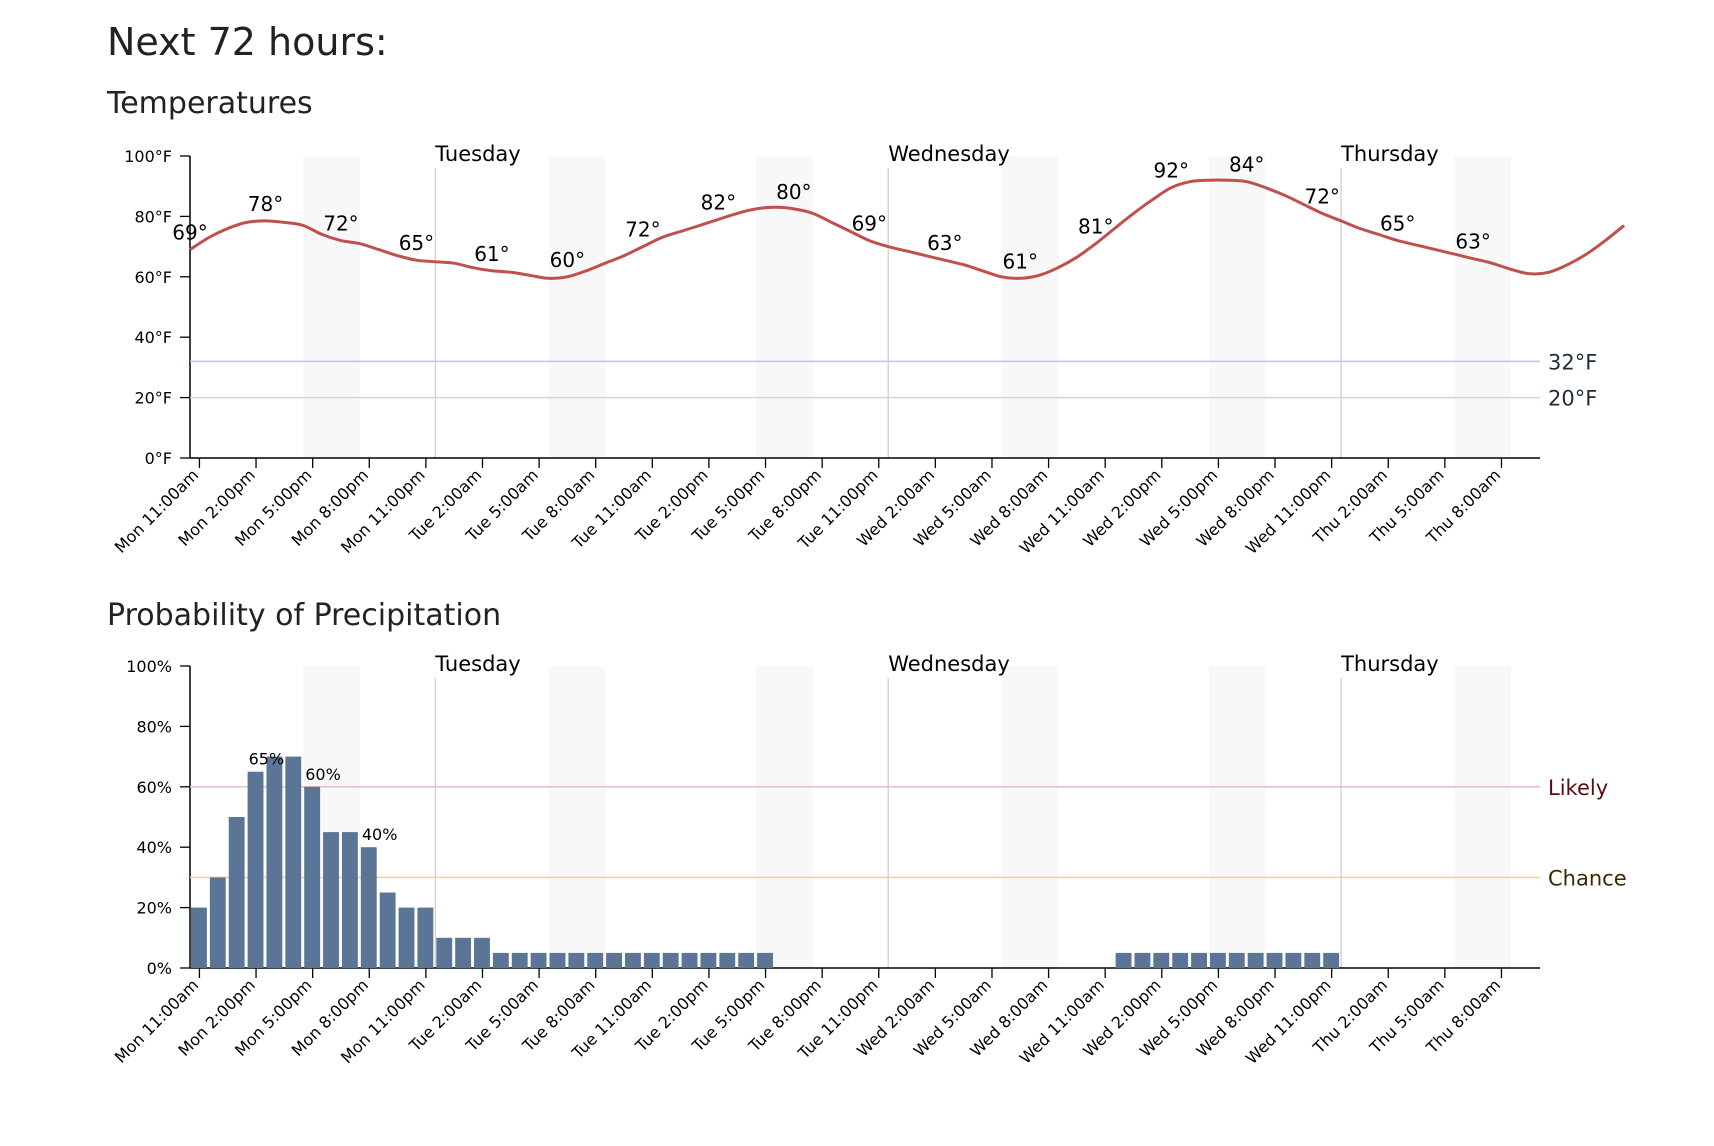  What do you see at coordinates (153, 277) in the screenshot?
I see `y-tick-label: 60°F` at bounding box center [153, 277].